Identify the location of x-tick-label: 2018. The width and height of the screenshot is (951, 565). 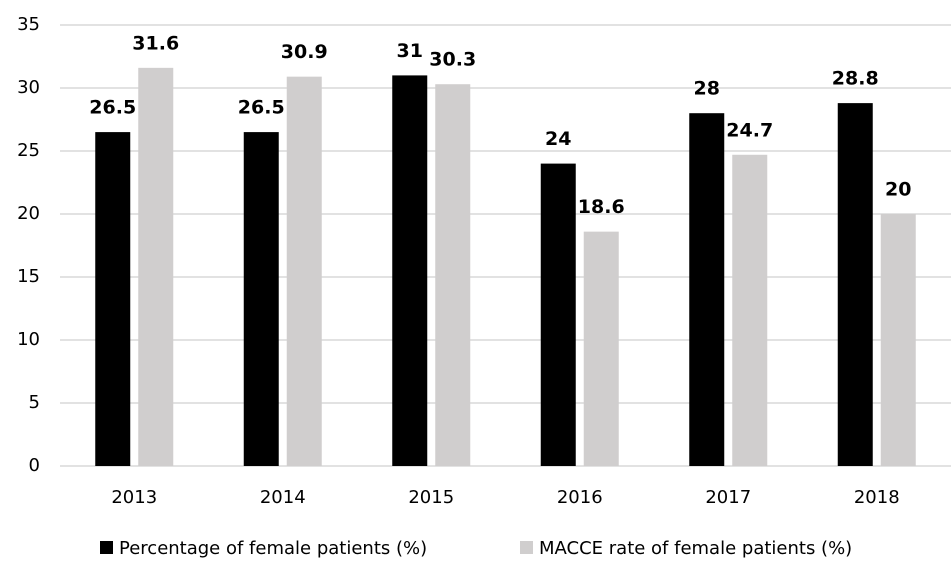
(877, 497).